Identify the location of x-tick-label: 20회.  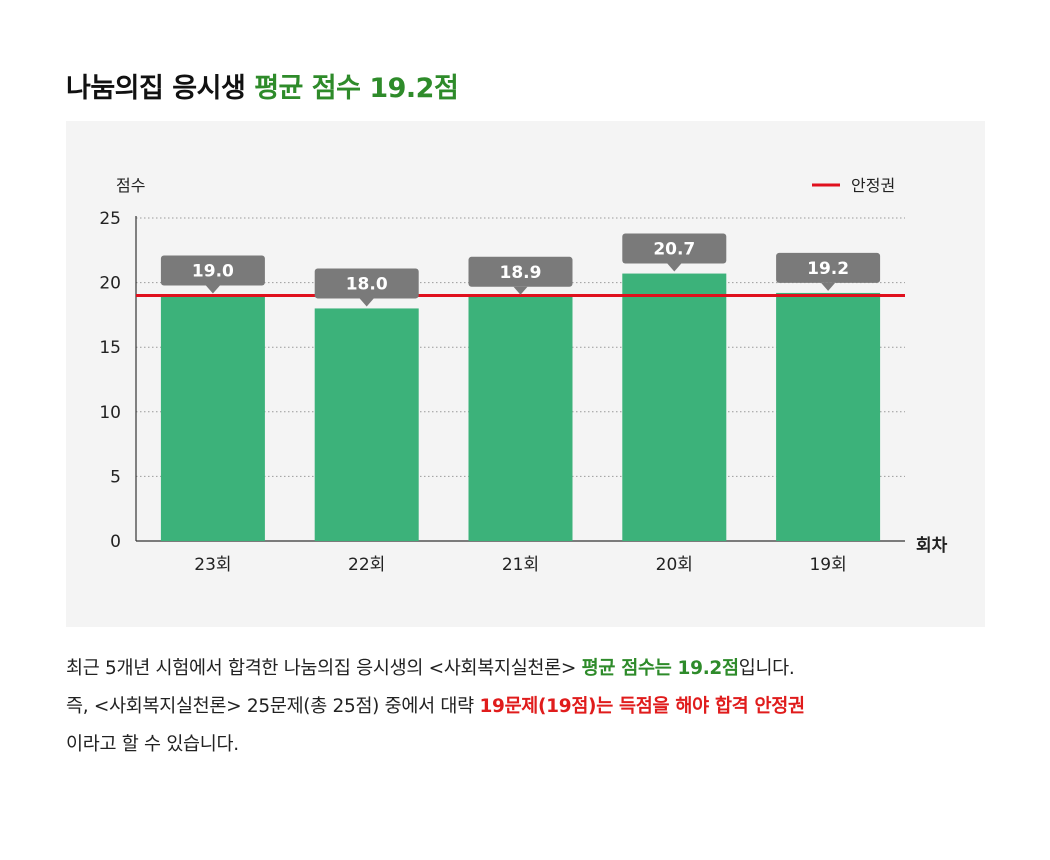
(674, 565).